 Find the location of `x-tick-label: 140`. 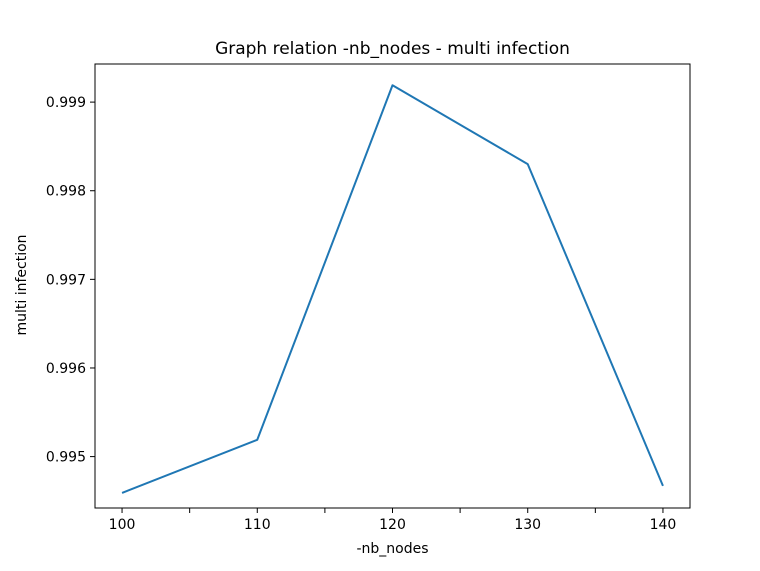

x-tick-label: 140 is located at coordinates (663, 525).